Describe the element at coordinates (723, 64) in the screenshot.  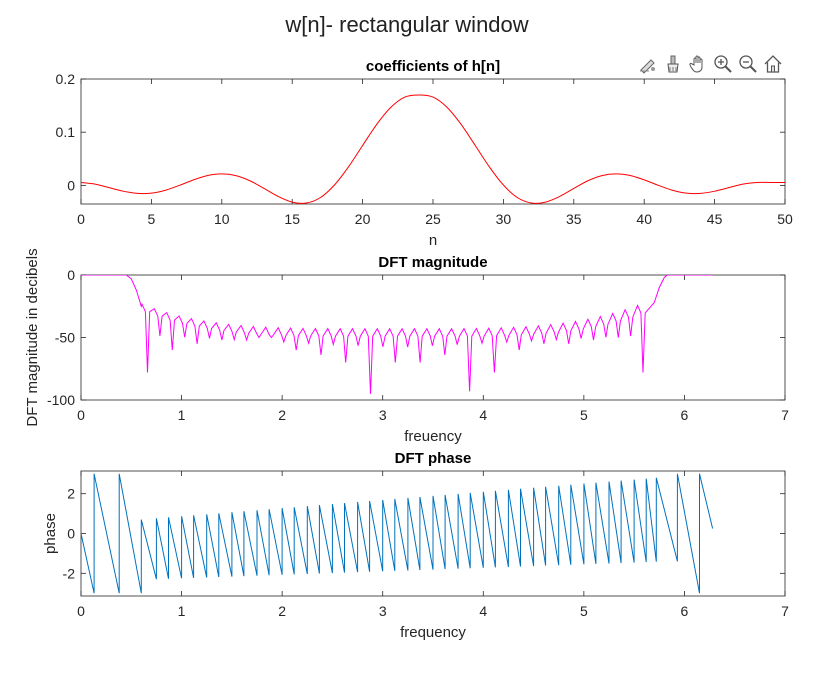
I see `zoom-in-icon` at that location.